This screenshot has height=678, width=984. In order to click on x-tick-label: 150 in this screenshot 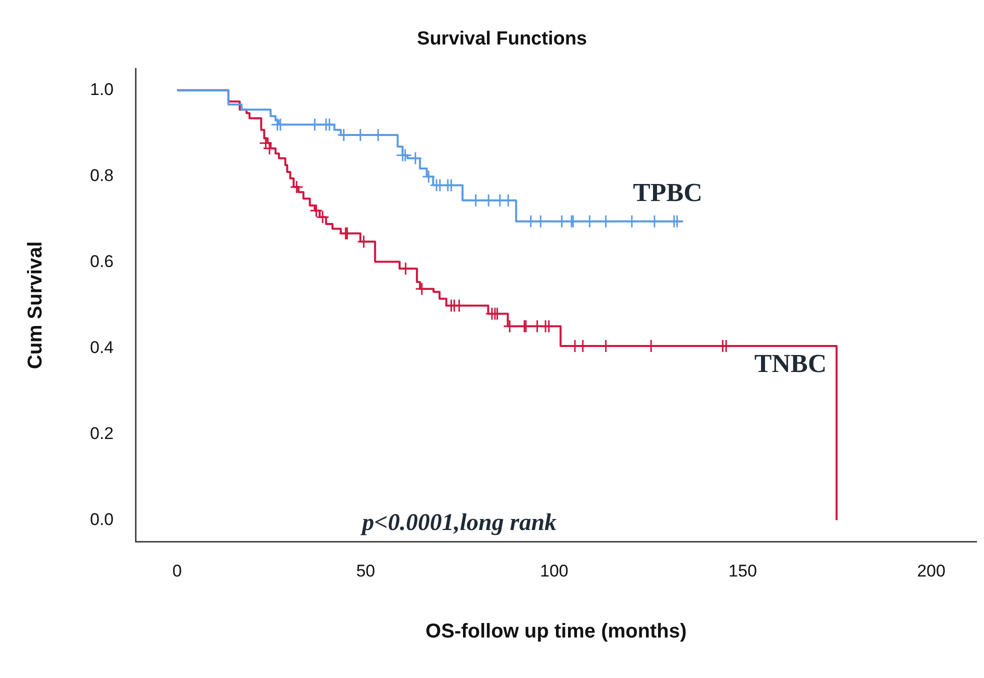, I will do `click(742, 570)`.